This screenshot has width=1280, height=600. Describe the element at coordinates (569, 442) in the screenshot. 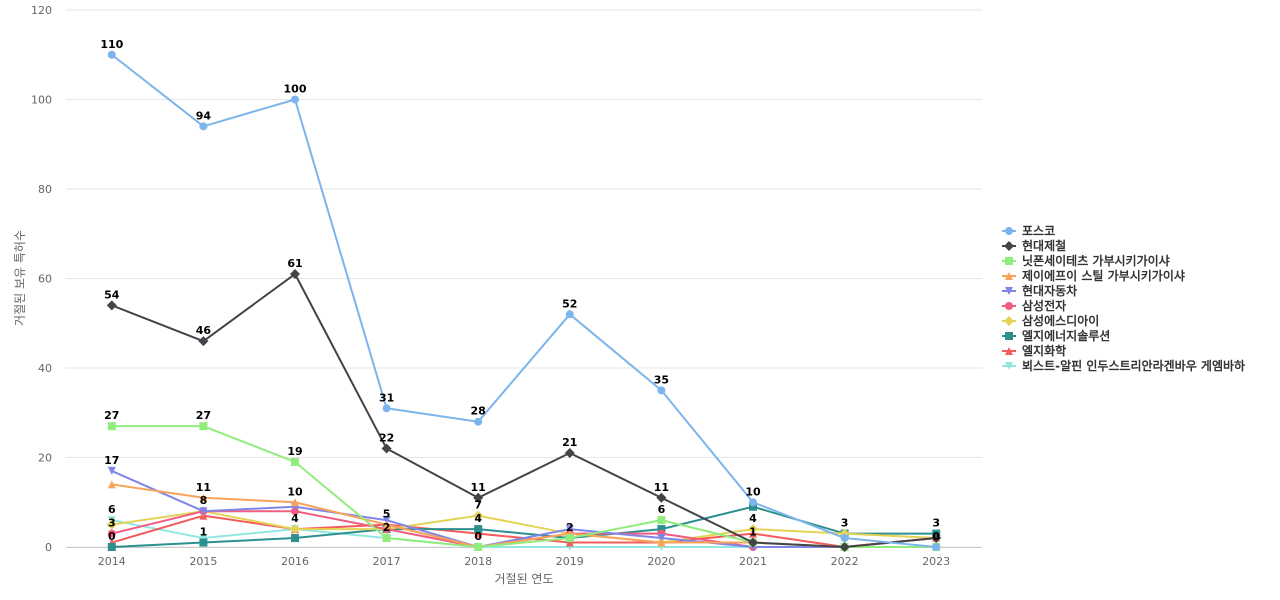

I see `data-label: 21` at that location.